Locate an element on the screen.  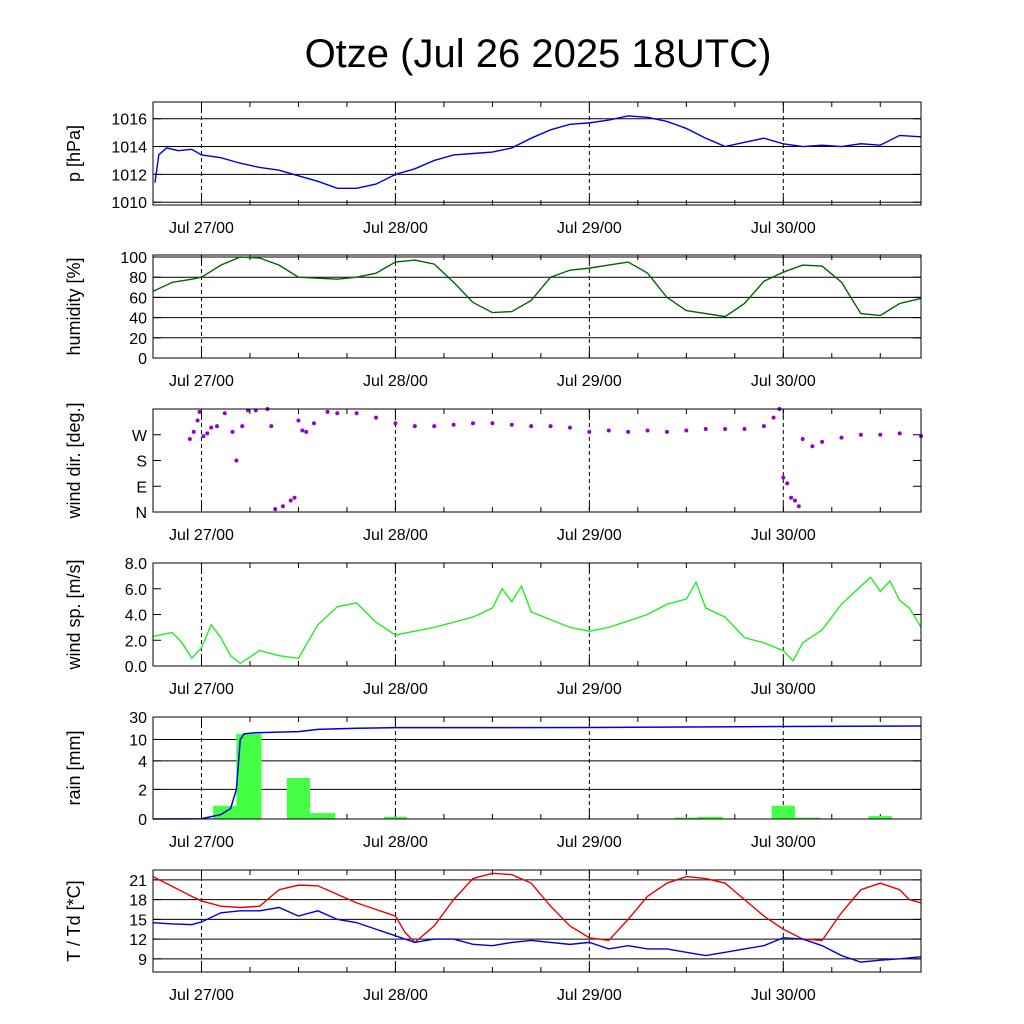
x-tick-label-pressure-1: Jul 28/00 is located at coordinates (395, 228).